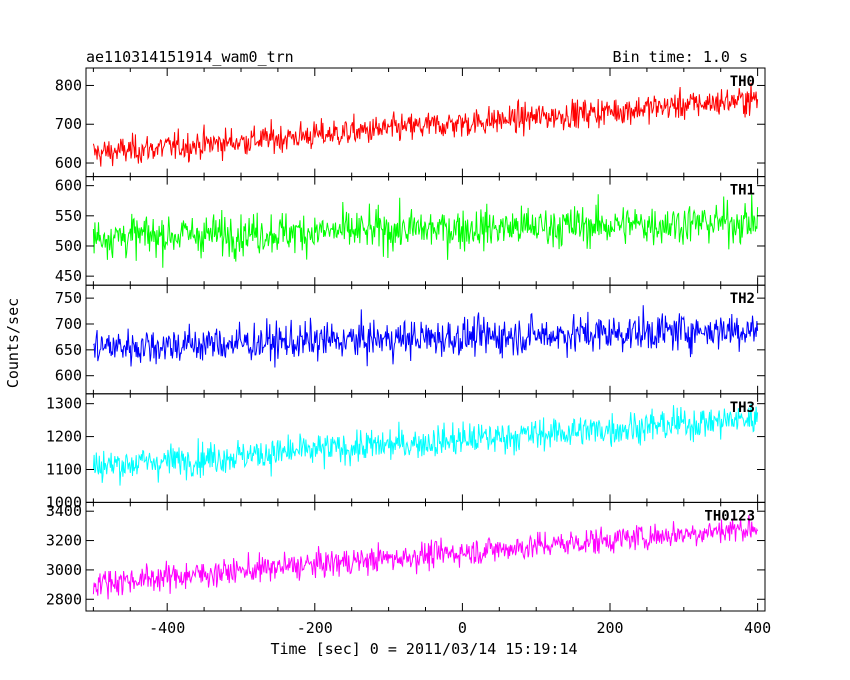 Image resolution: width=850 pixels, height=680 pixels. I want to click on x-tick-label: -400, so click(167, 628).